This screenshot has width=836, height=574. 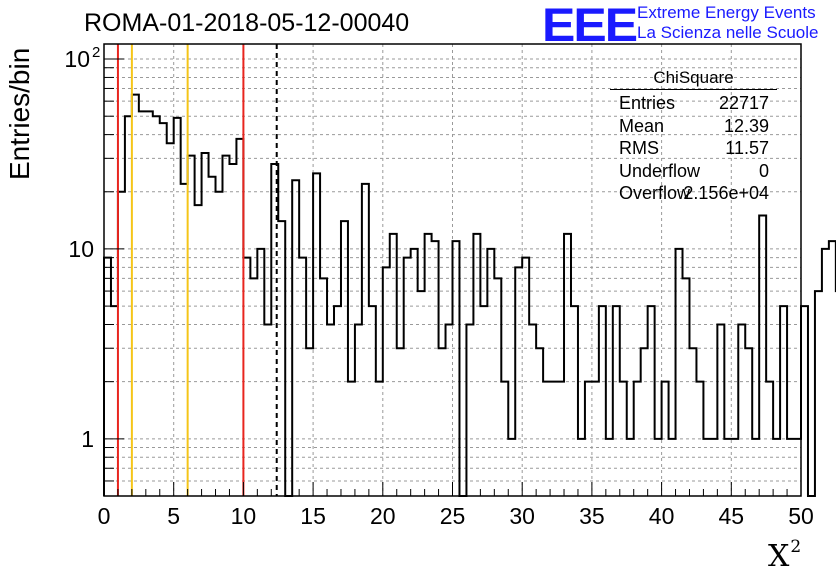 What do you see at coordinates (96, 52) in the screenshot?
I see `y-tick-label-exponent: 2` at bounding box center [96, 52].